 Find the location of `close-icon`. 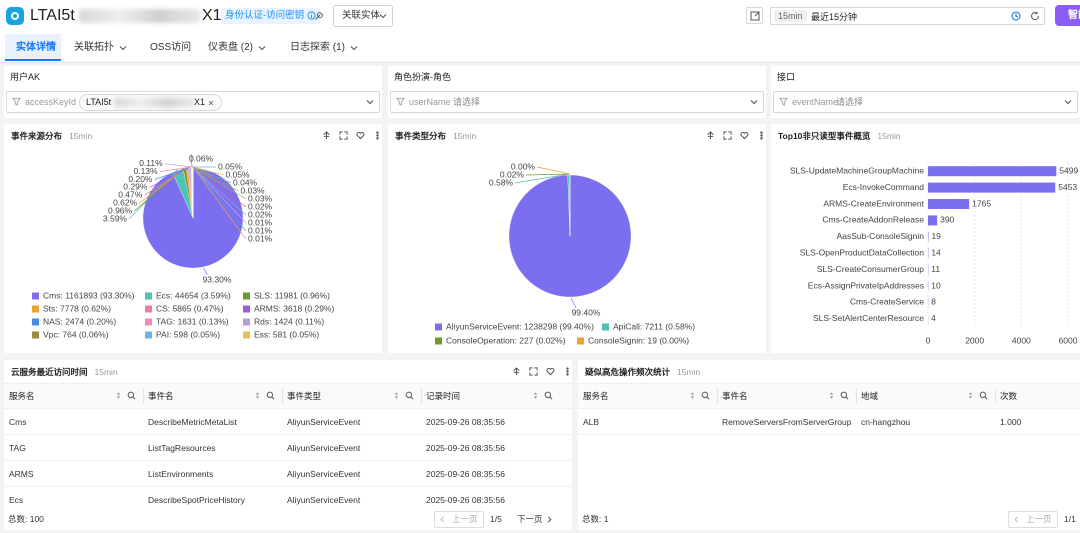

close-icon is located at coordinates (211, 103).